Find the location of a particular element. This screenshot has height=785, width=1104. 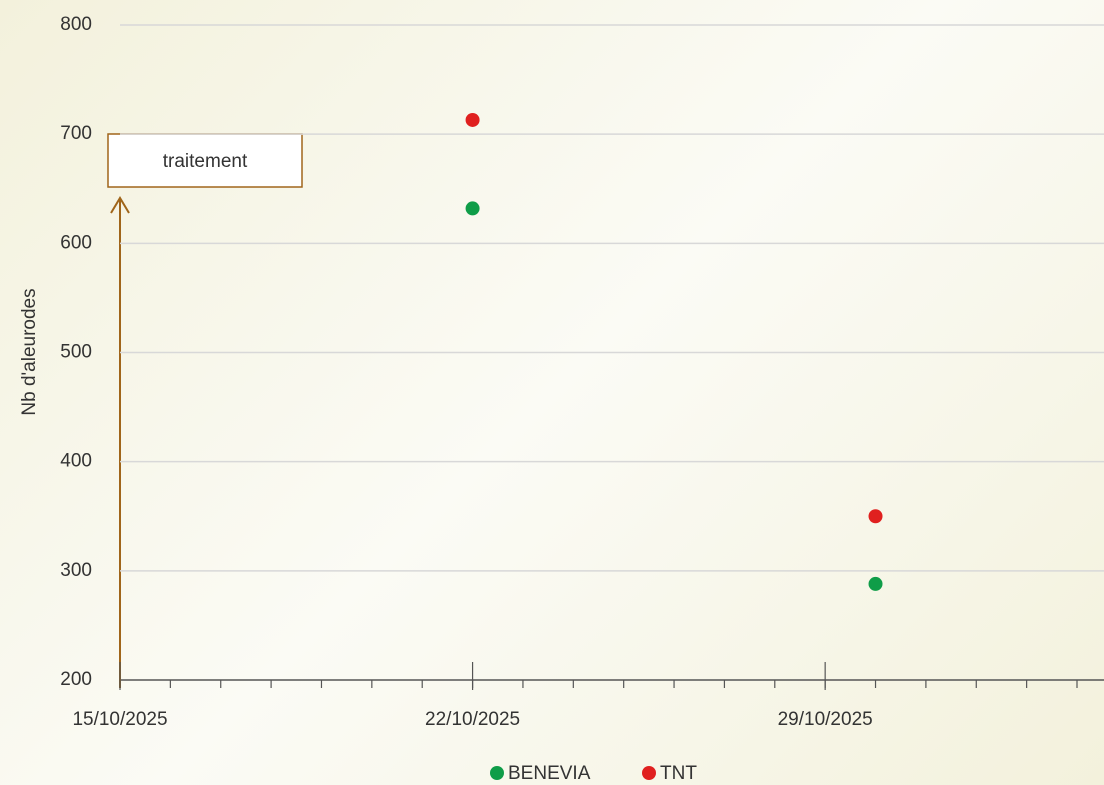

annotation-box is located at coordinates (205, 160).